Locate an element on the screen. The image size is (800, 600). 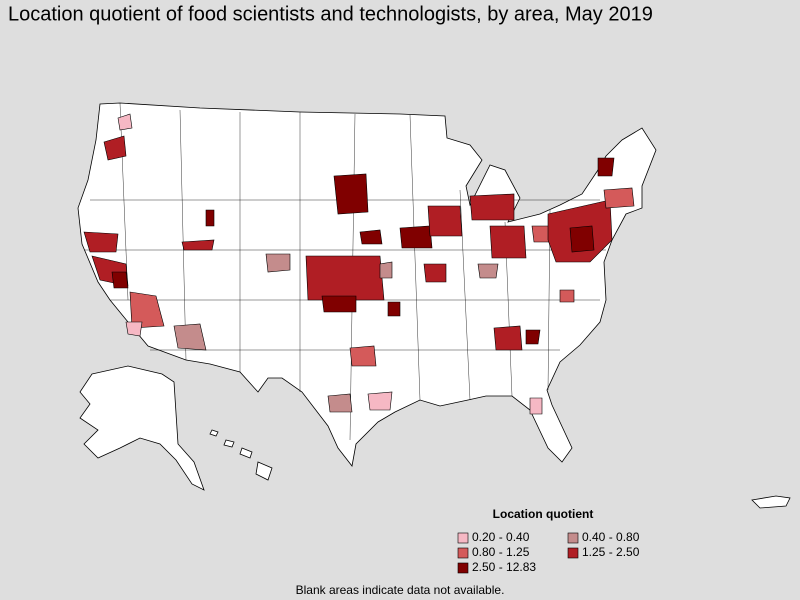
puerto-rico is located at coordinates (771, 502).